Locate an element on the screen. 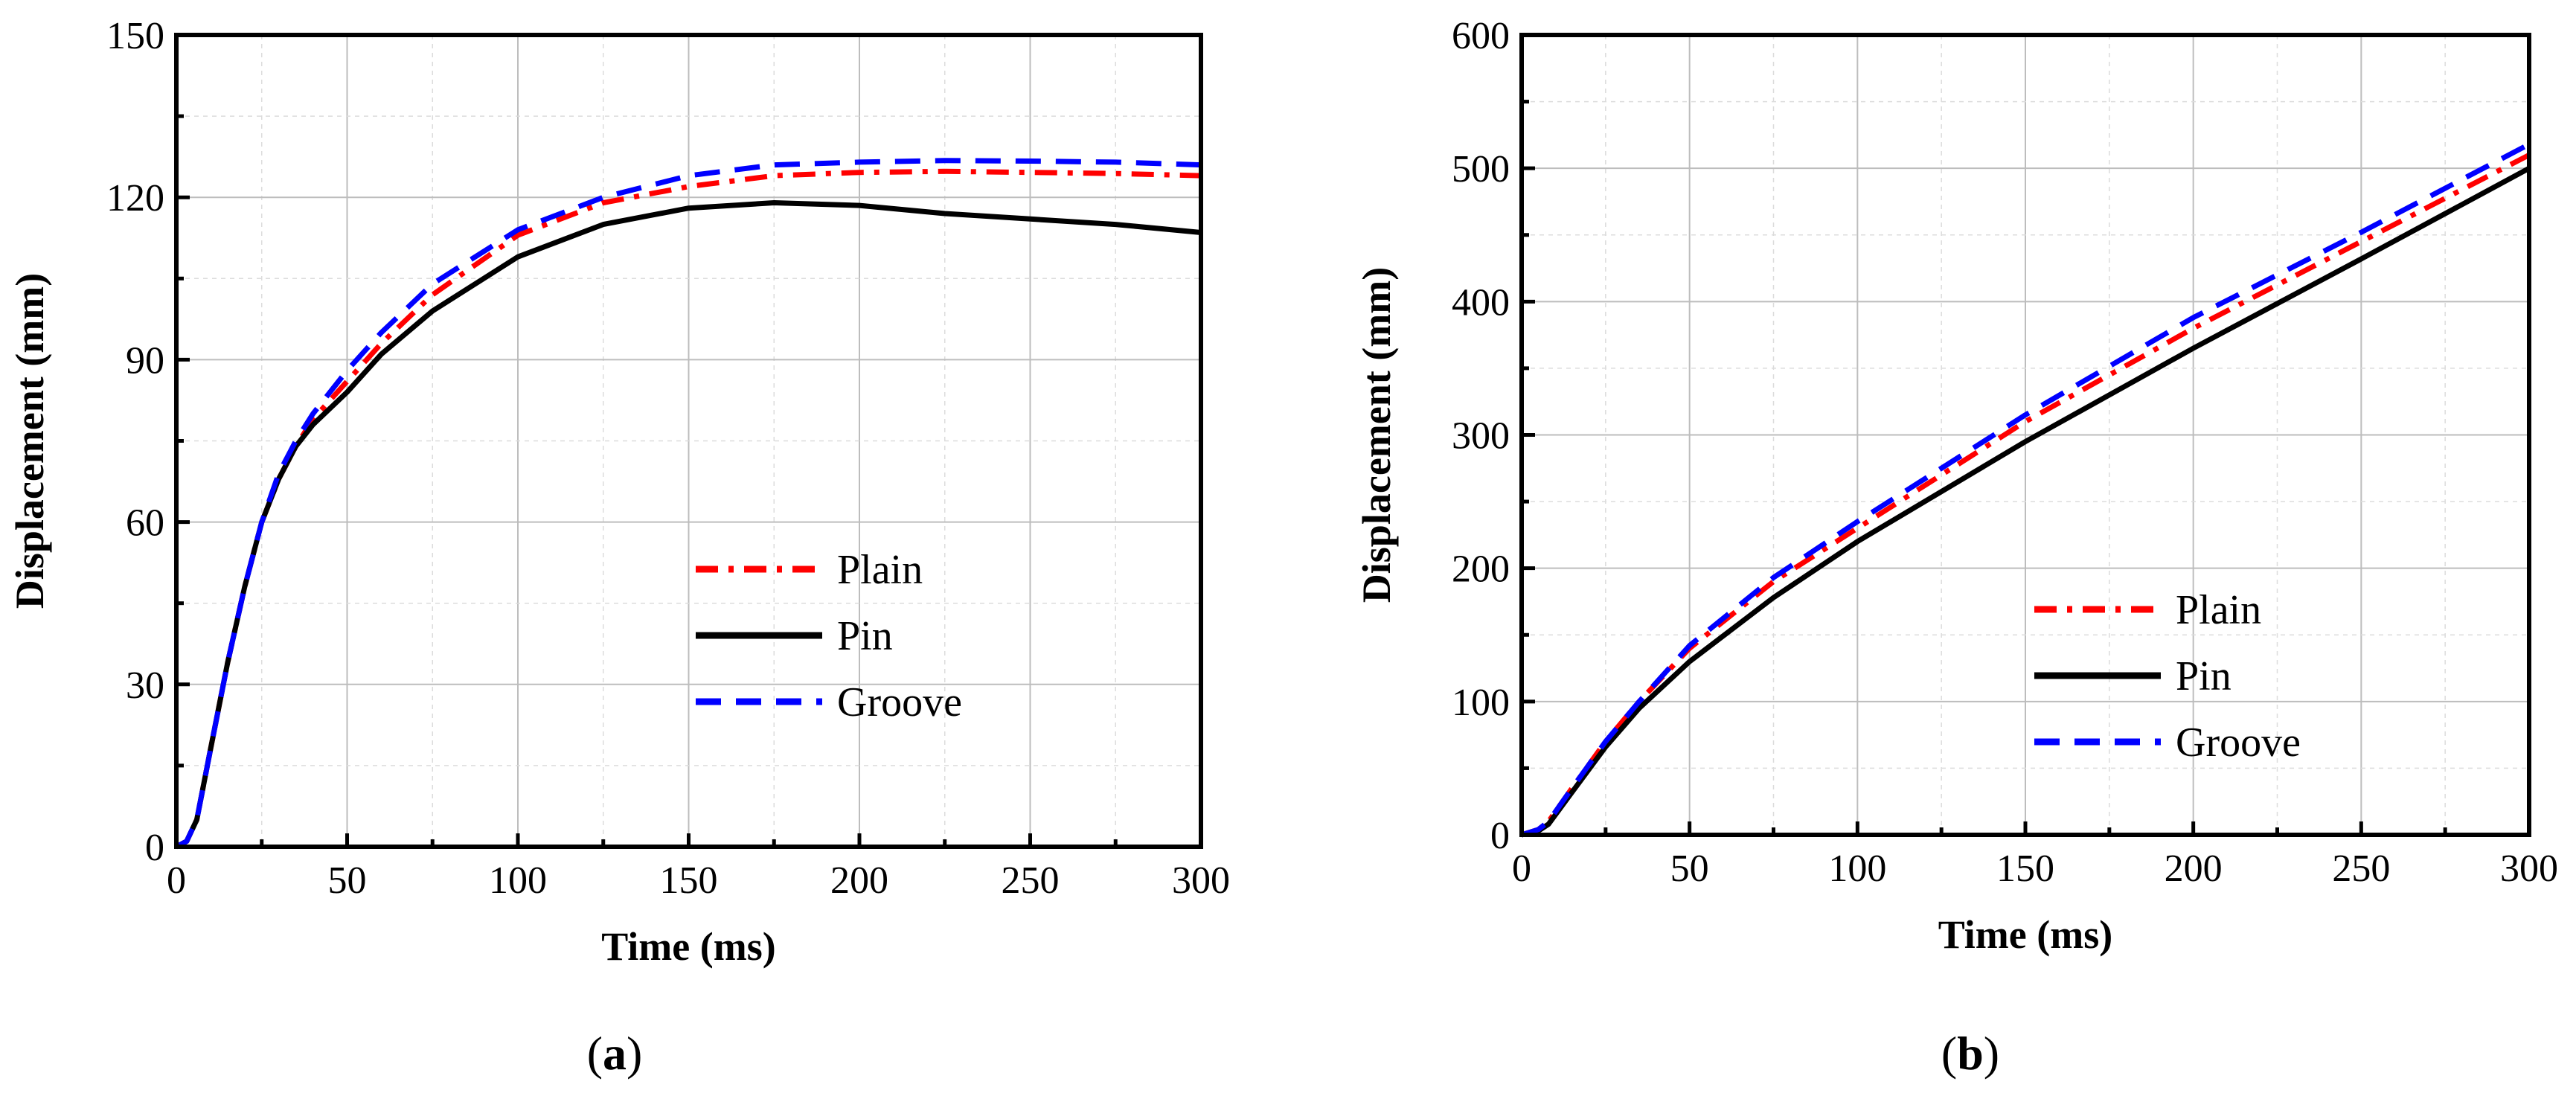 The image size is (2576, 1099). y-tick-label: 90 is located at coordinates (145, 360).